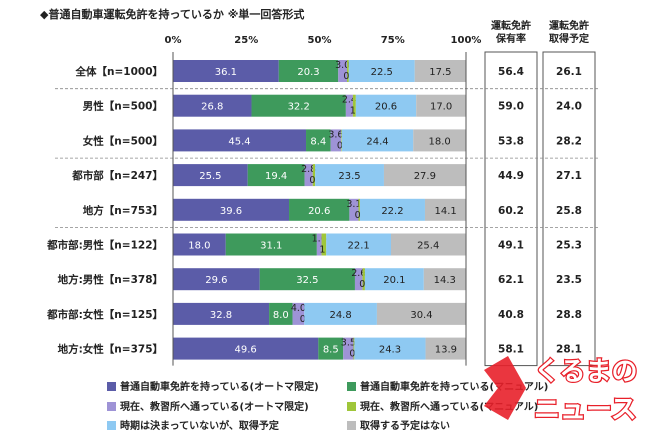  I want to click on data-label: 25.4, so click(428, 246).